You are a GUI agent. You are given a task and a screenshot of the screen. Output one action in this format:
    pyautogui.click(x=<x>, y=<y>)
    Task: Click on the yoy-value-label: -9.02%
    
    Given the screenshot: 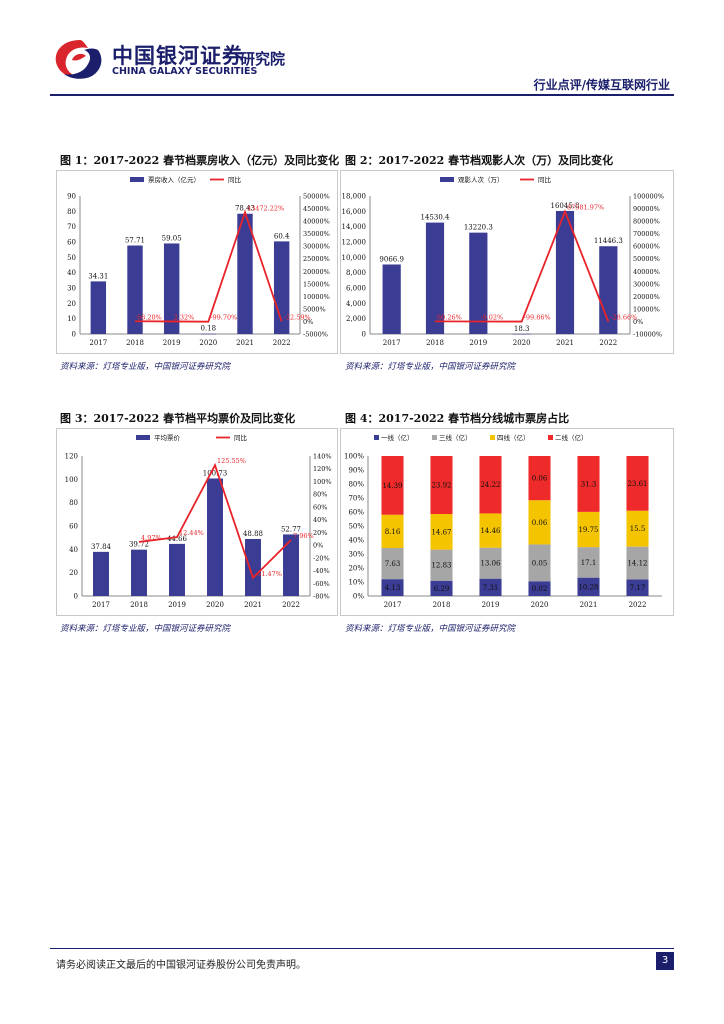 What is the action you would take?
    pyautogui.click(x=491, y=317)
    